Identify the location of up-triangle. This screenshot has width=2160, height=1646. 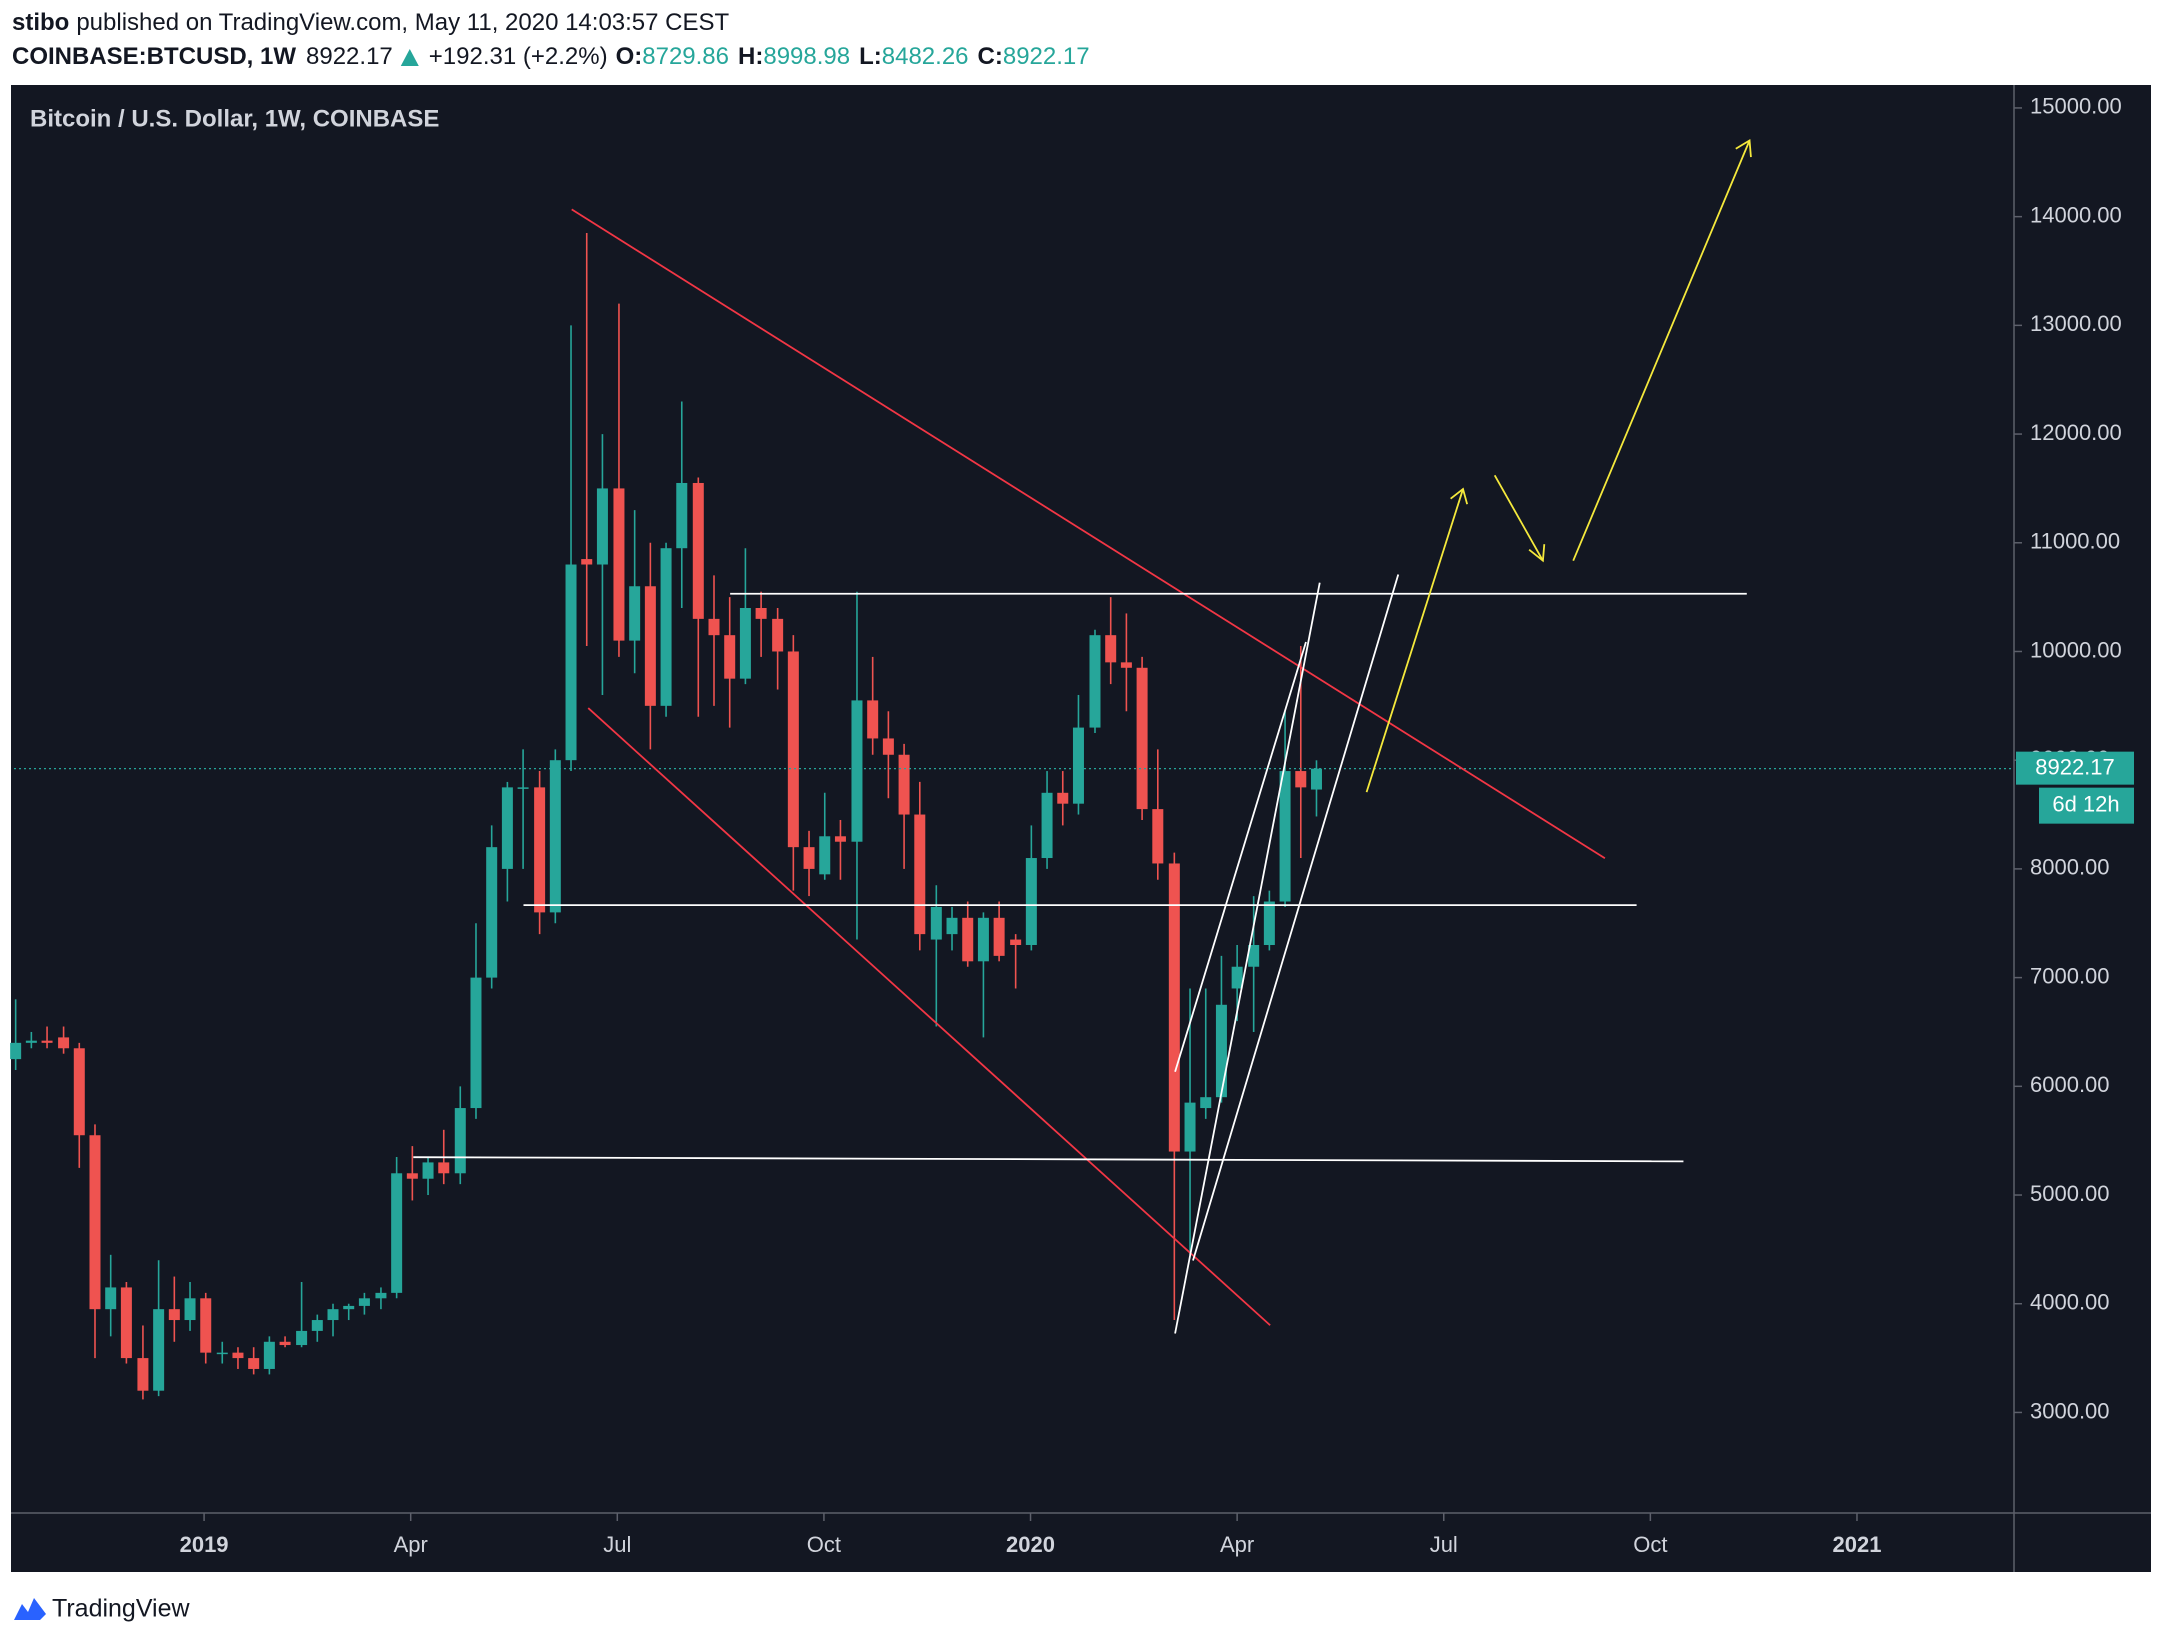
(409, 57).